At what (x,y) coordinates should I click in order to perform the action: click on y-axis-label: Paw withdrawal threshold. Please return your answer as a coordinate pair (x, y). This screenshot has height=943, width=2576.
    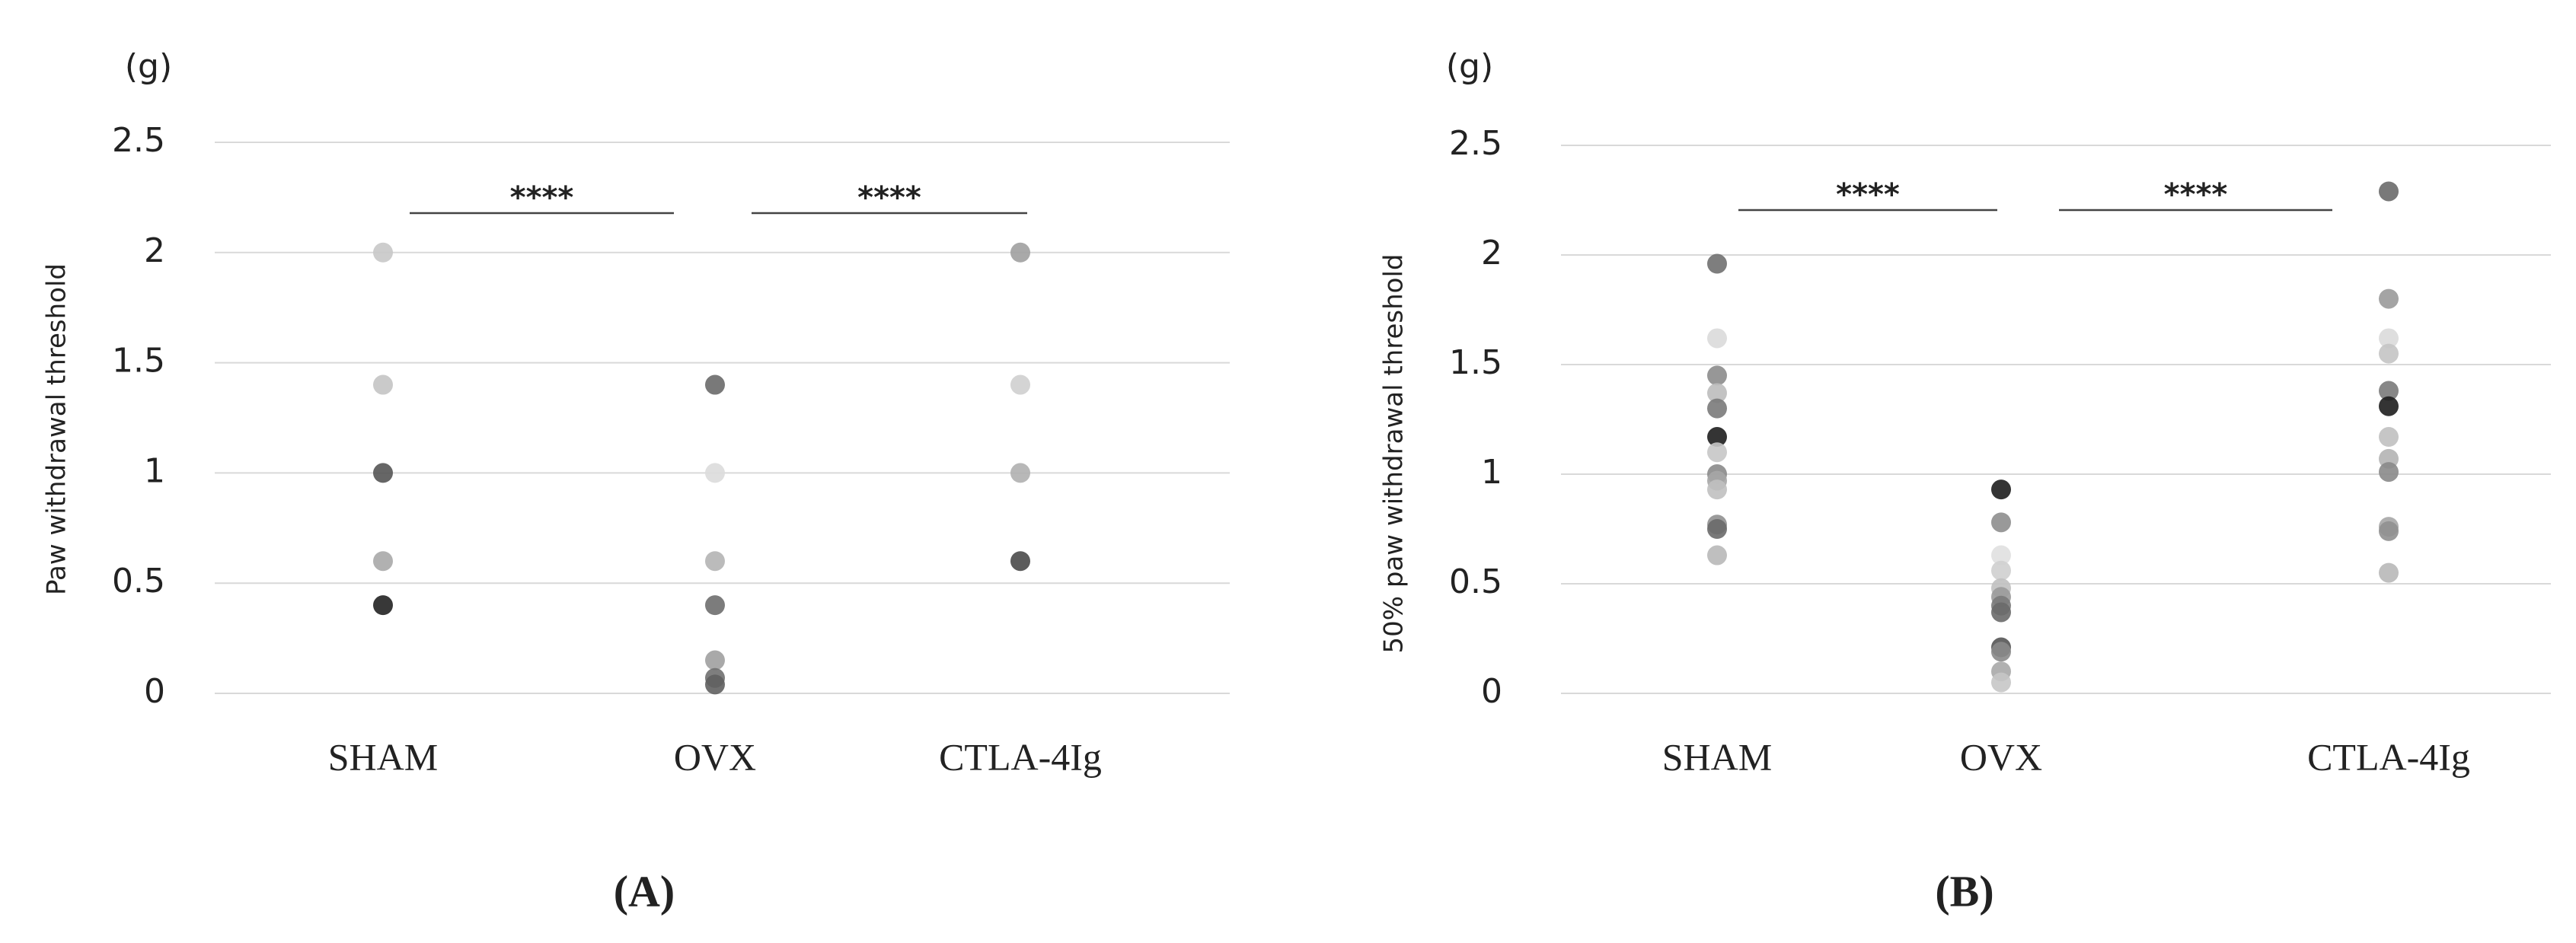
    Looking at the image, I should click on (57, 429).